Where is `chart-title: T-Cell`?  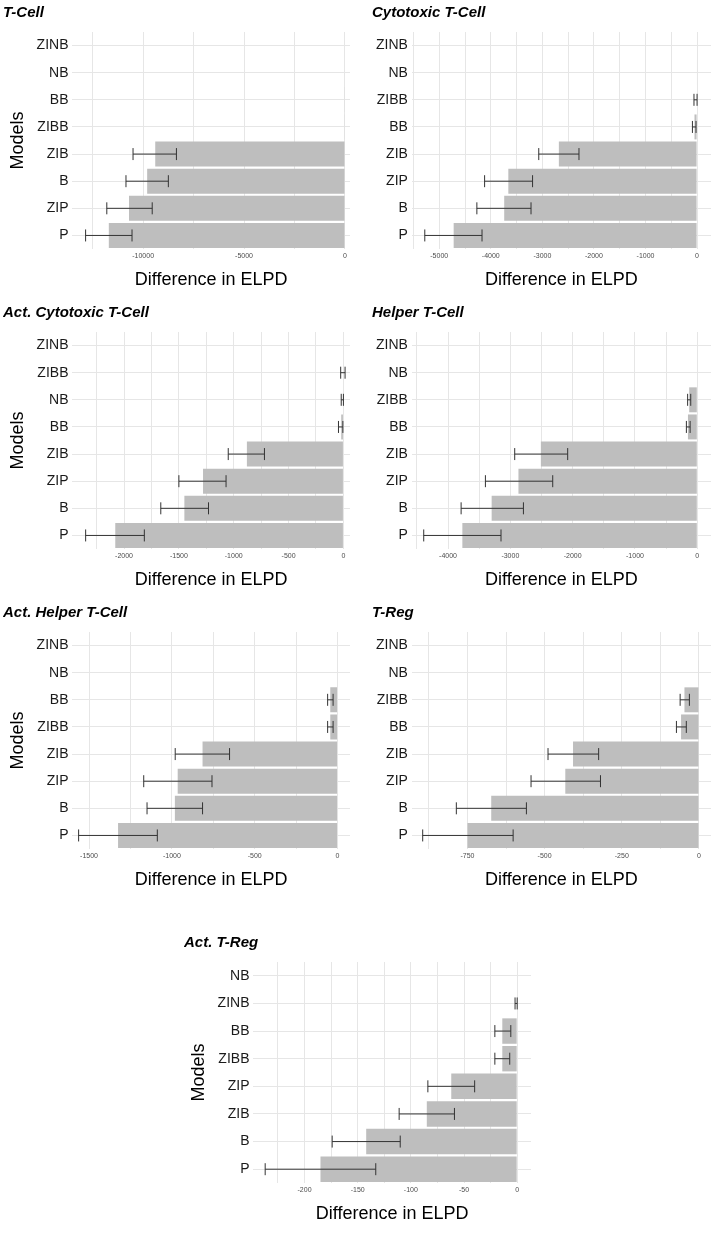 chart-title: T-Cell is located at coordinates (24, 12).